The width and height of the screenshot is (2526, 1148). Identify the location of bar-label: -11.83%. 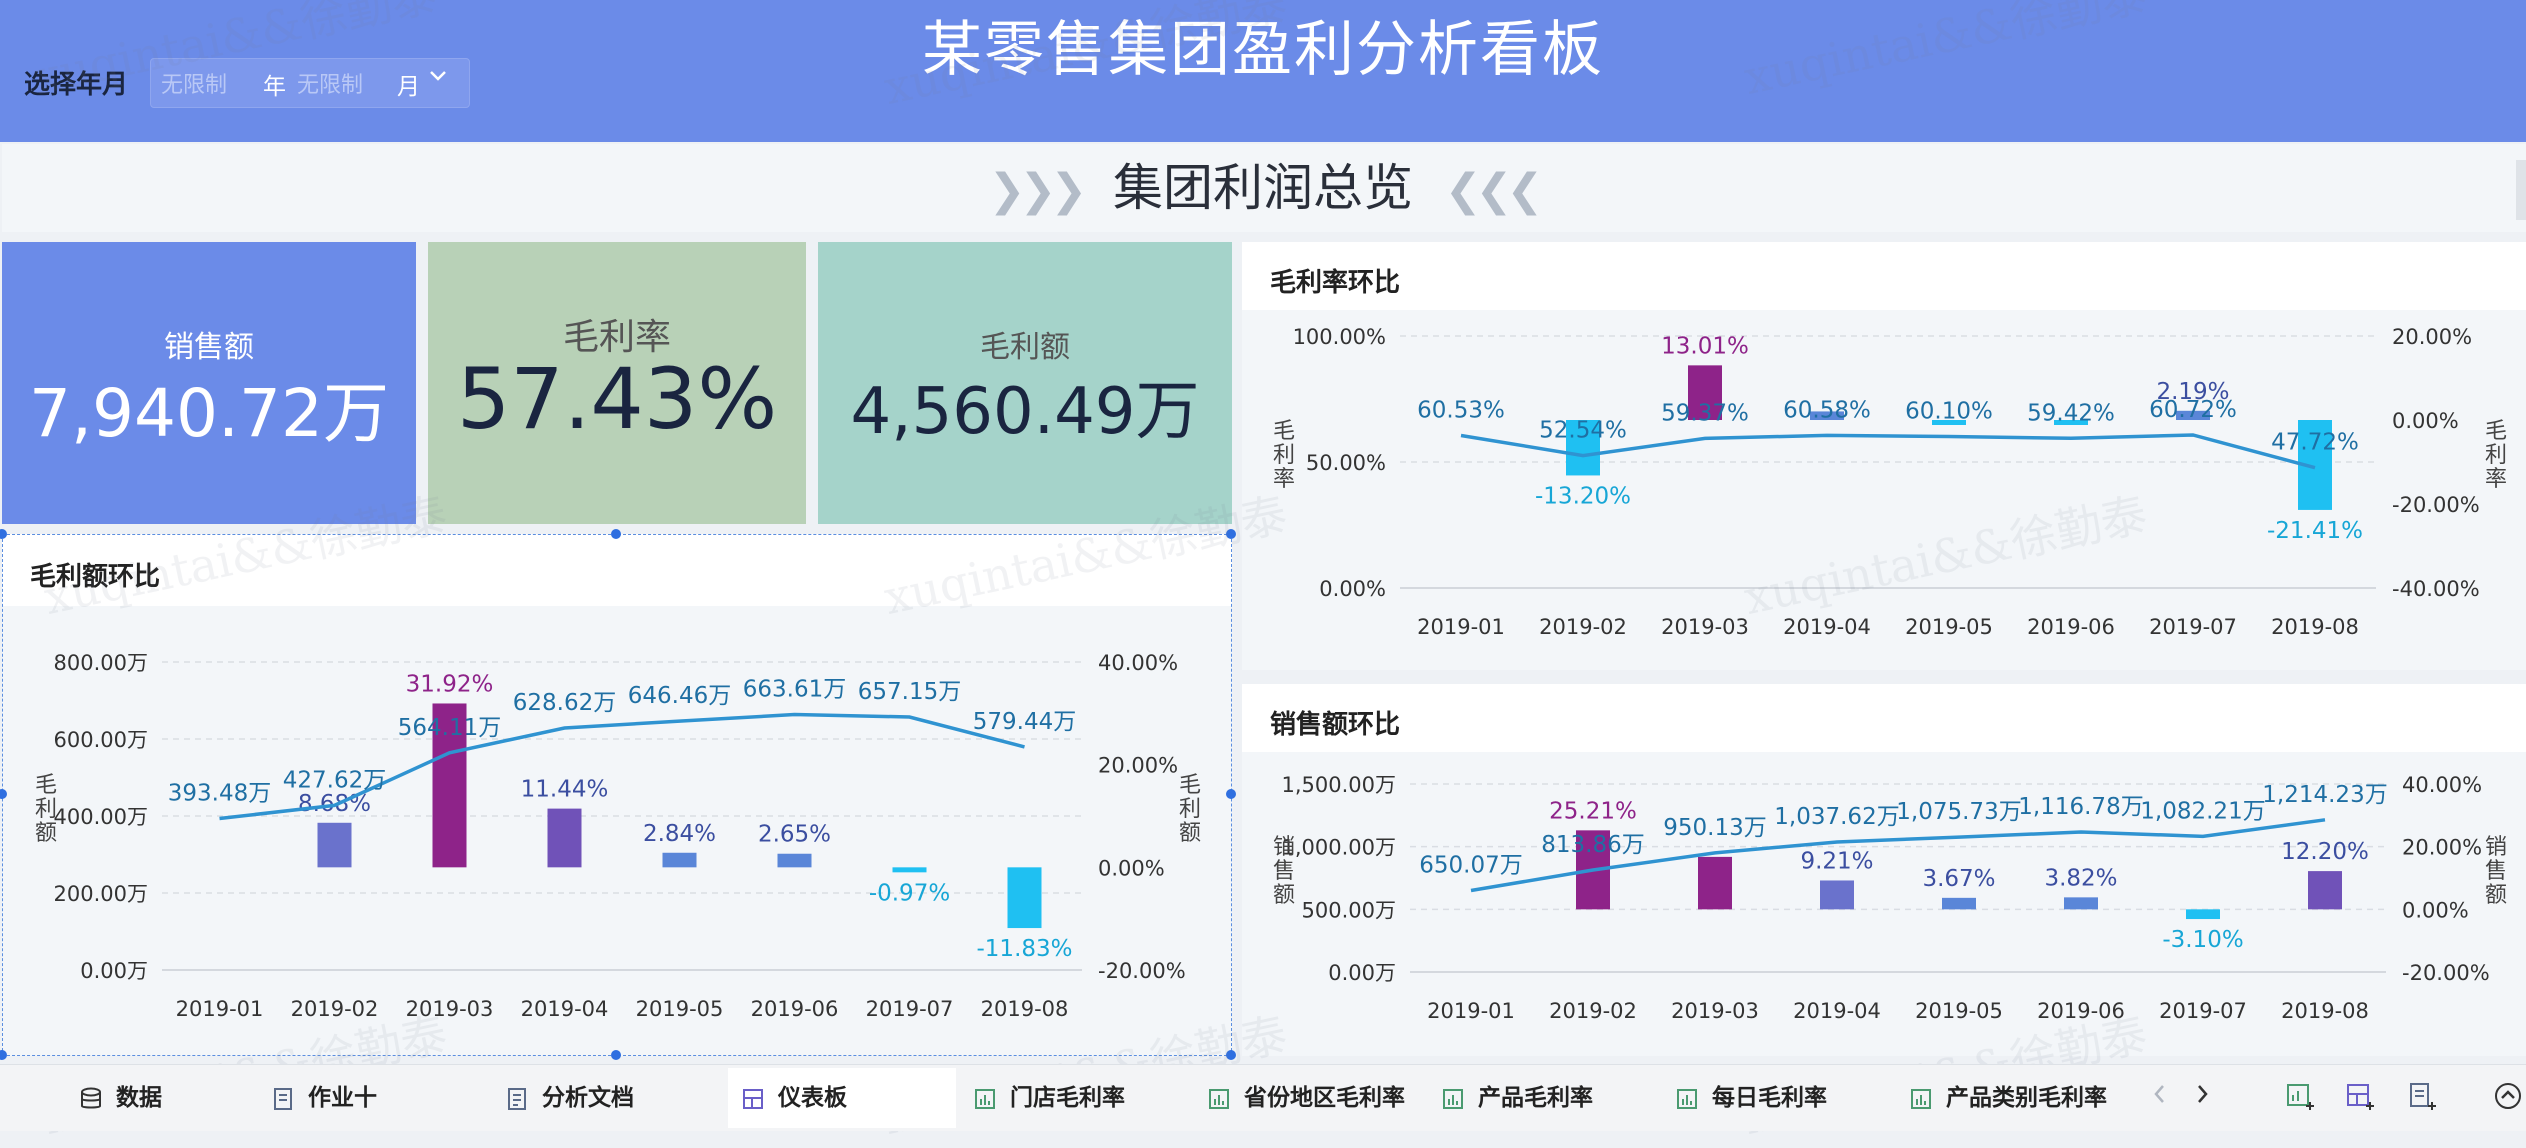
(1025, 949).